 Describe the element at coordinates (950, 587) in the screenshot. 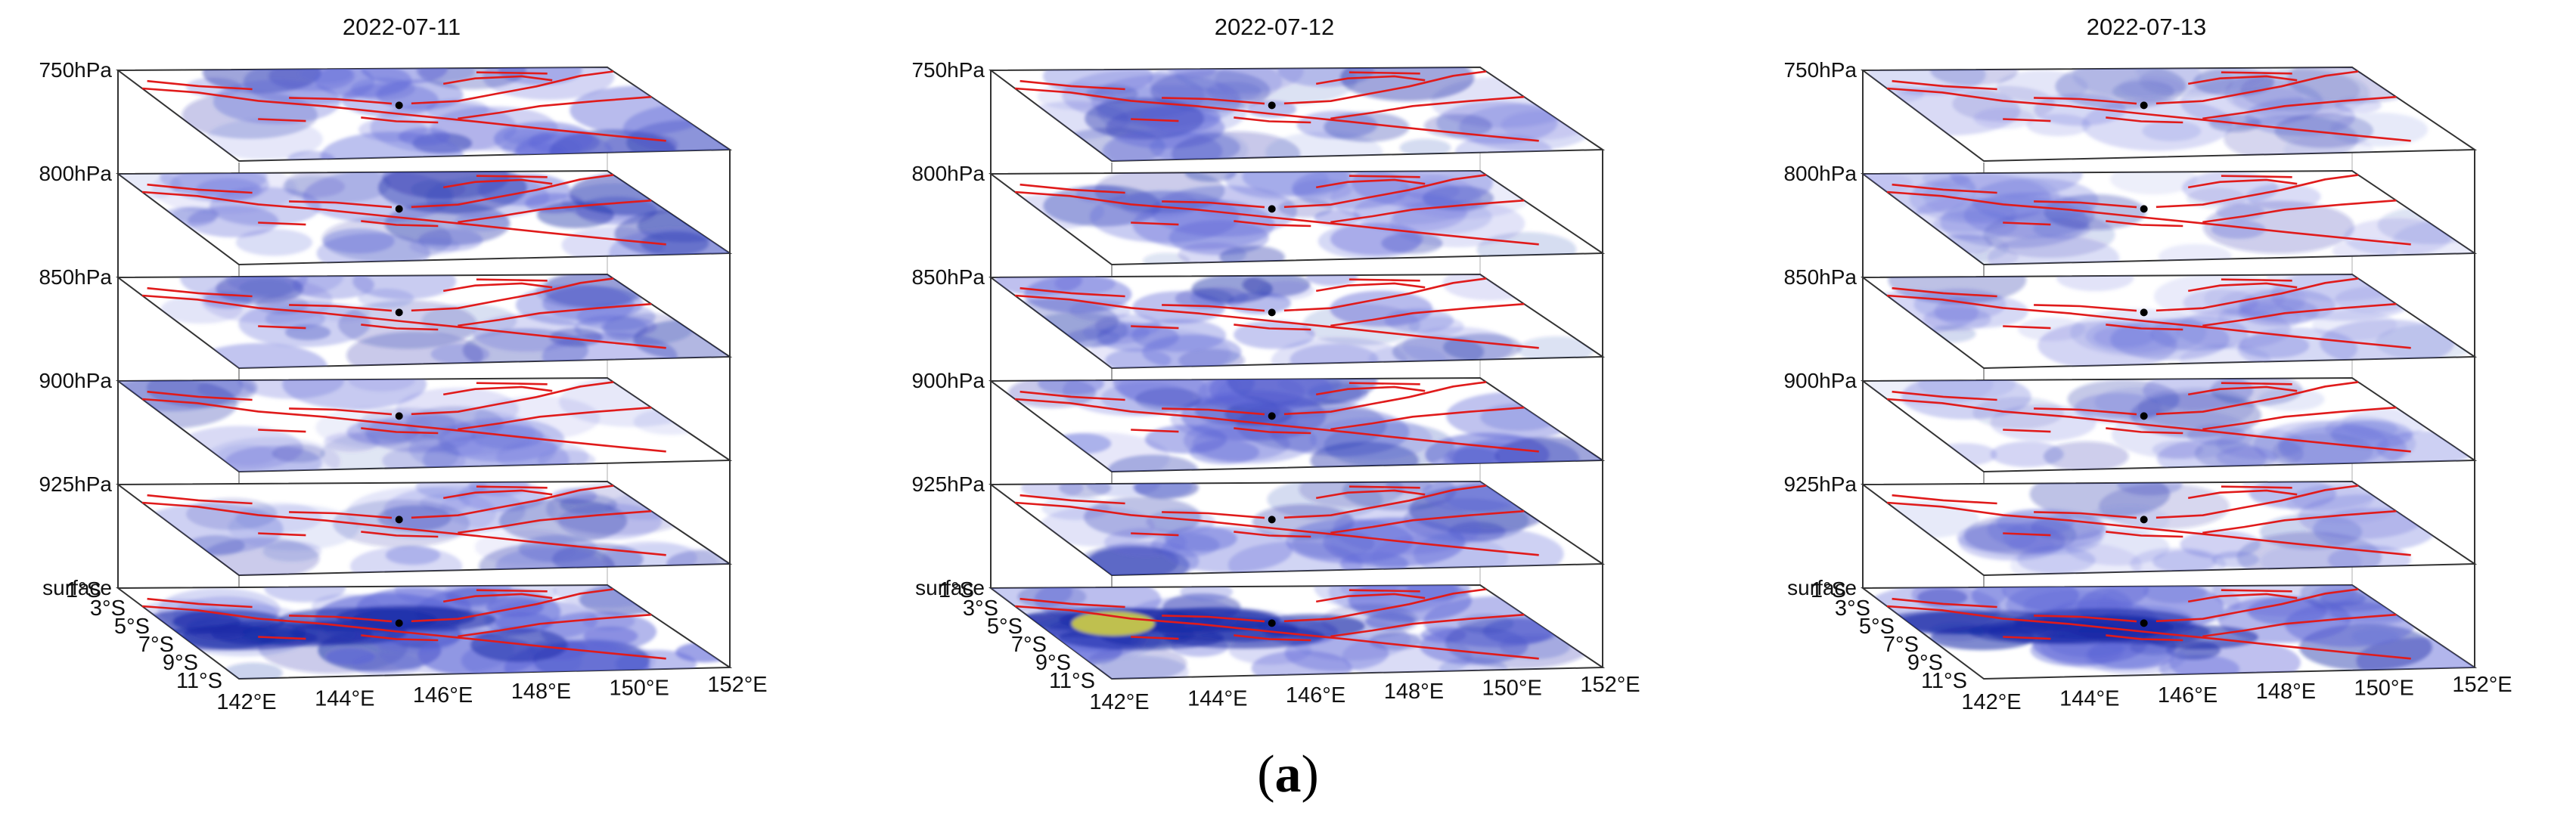

I see `level-label: surface` at that location.